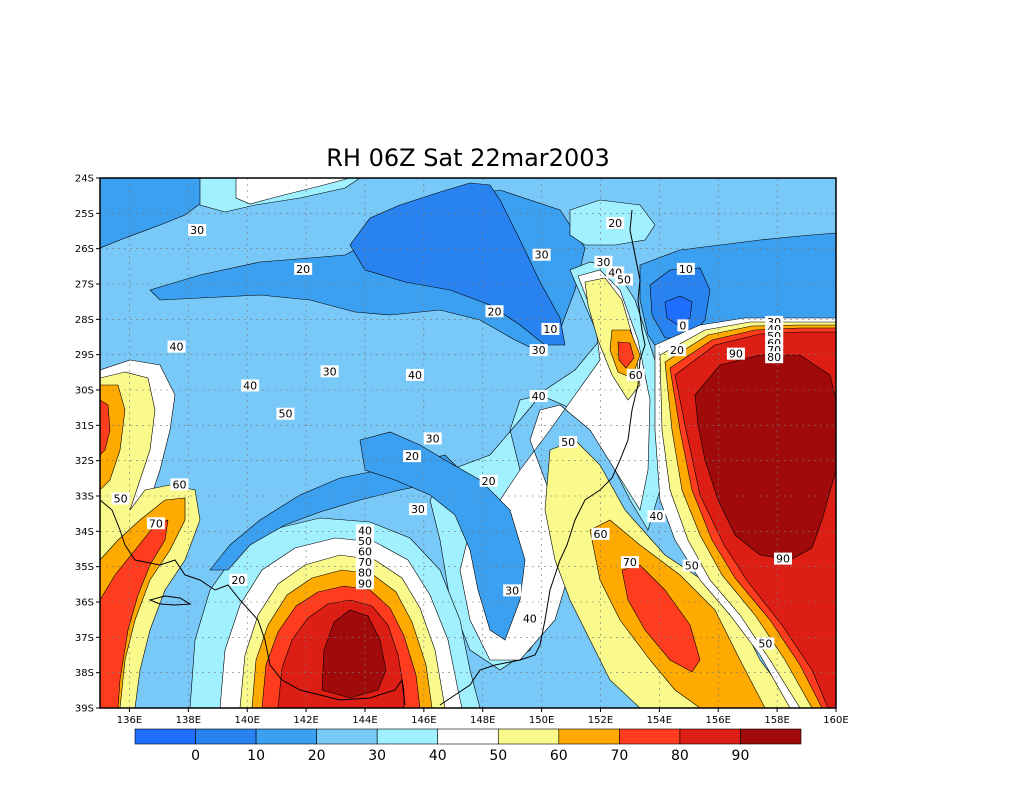 Image resolution: width=1024 pixels, height=800 pixels. What do you see at coordinates (835, 720) in the screenshot?
I see `lon-tick-label: 160E` at bounding box center [835, 720].